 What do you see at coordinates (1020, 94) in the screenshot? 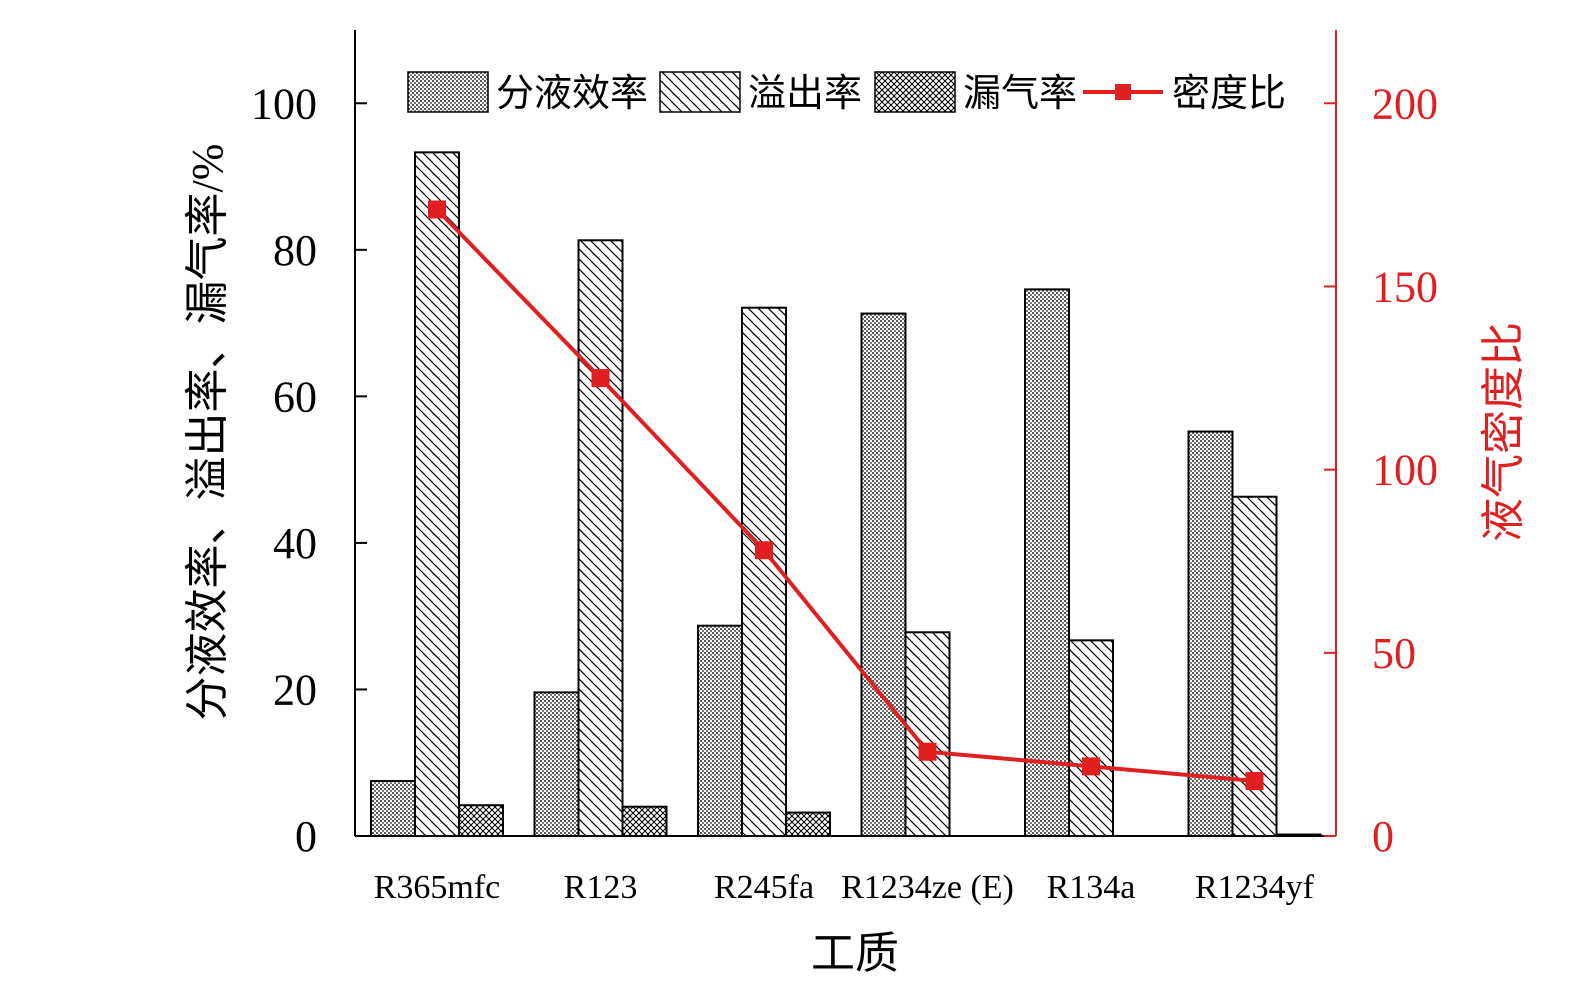
I see `legend-label-leak-rate: 漏气率` at bounding box center [1020, 94].